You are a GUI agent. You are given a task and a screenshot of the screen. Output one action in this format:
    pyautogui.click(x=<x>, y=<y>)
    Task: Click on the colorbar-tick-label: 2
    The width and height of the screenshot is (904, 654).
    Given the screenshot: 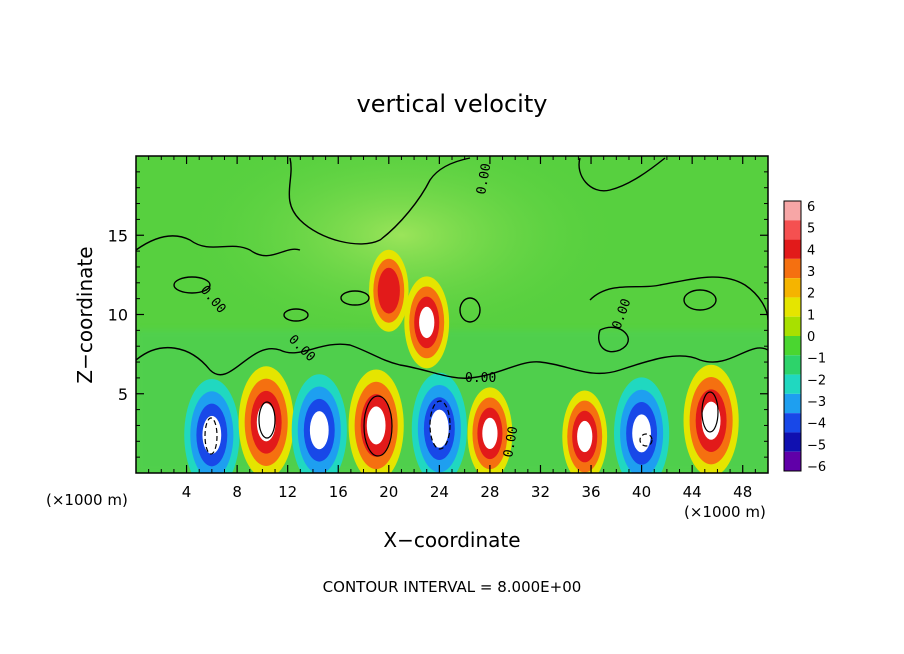 What is the action you would take?
    pyautogui.click(x=811, y=294)
    